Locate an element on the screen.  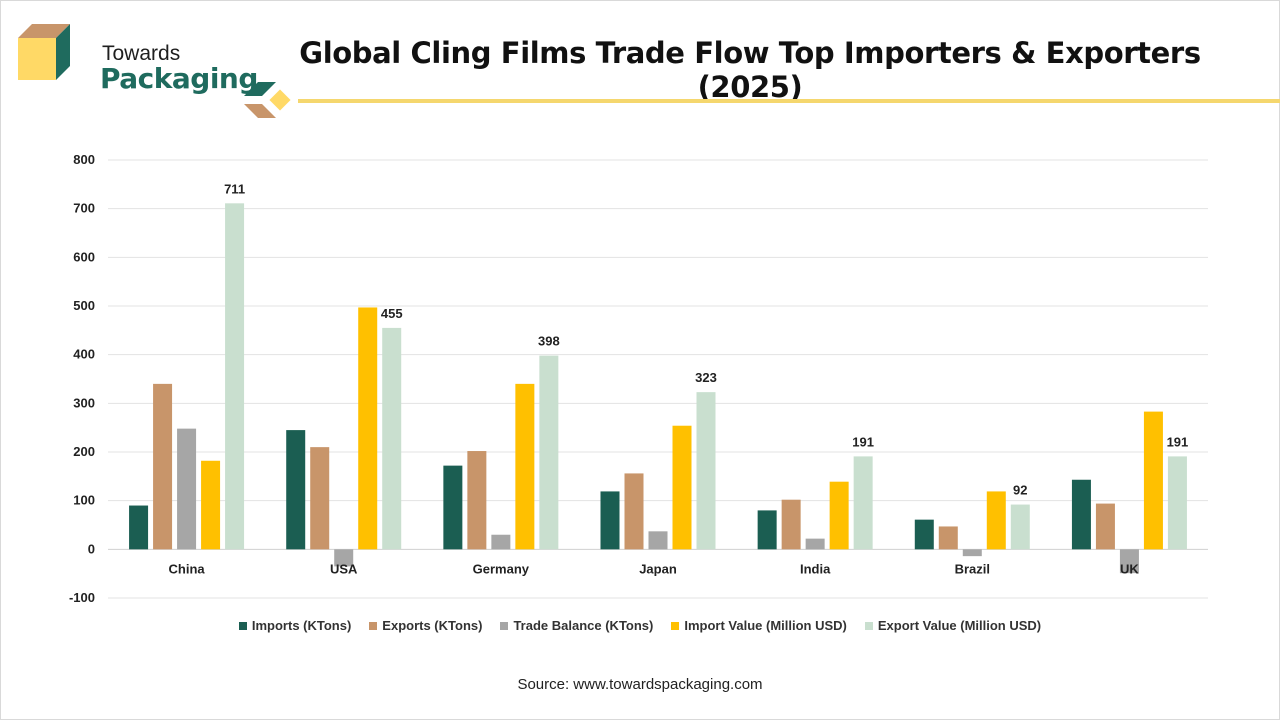
brand-line1: Towards is located at coordinates (141, 53).